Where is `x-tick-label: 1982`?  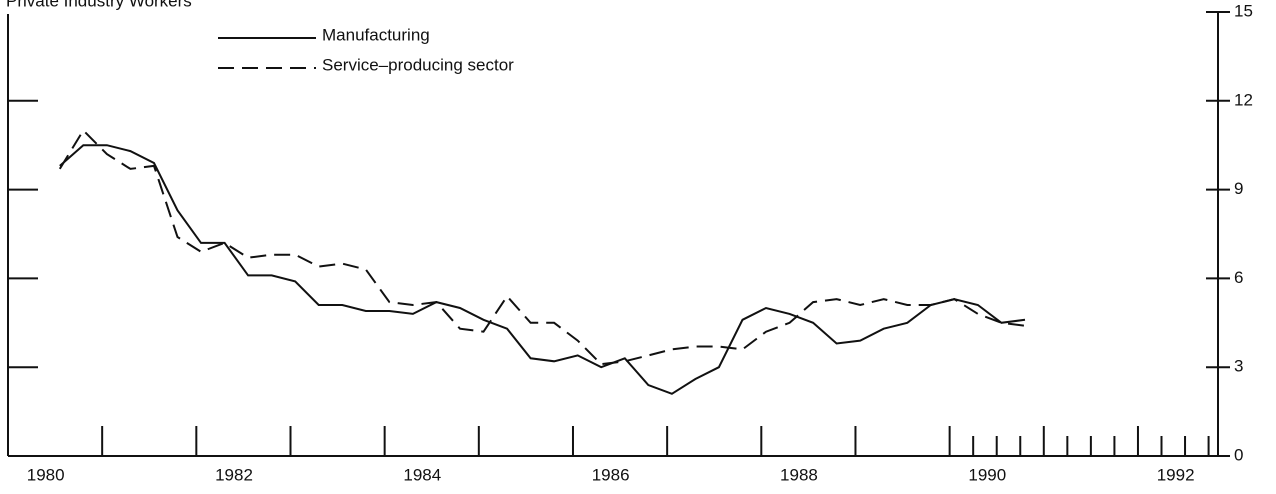 x-tick-label: 1982 is located at coordinates (234, 474).